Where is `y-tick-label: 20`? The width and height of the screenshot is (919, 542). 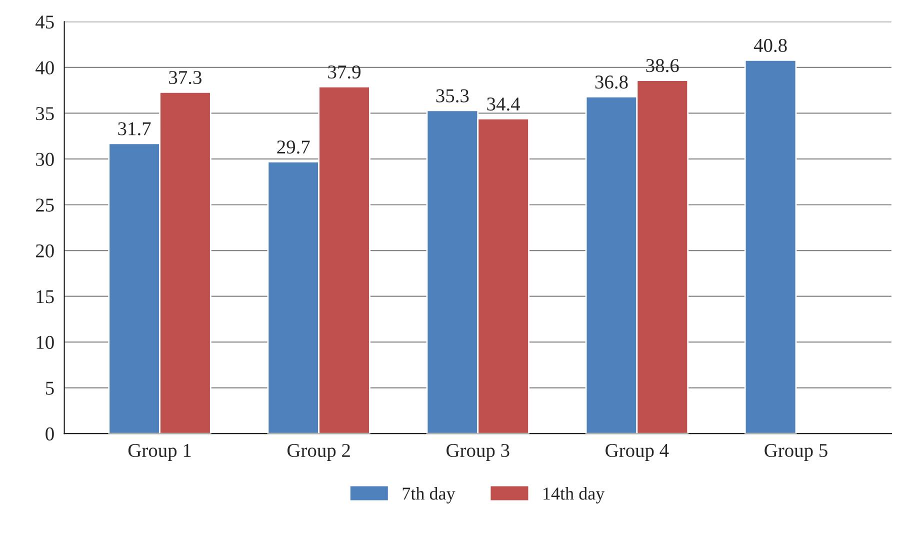
y-tick-label: 20 is located at coordinates (45, 251).